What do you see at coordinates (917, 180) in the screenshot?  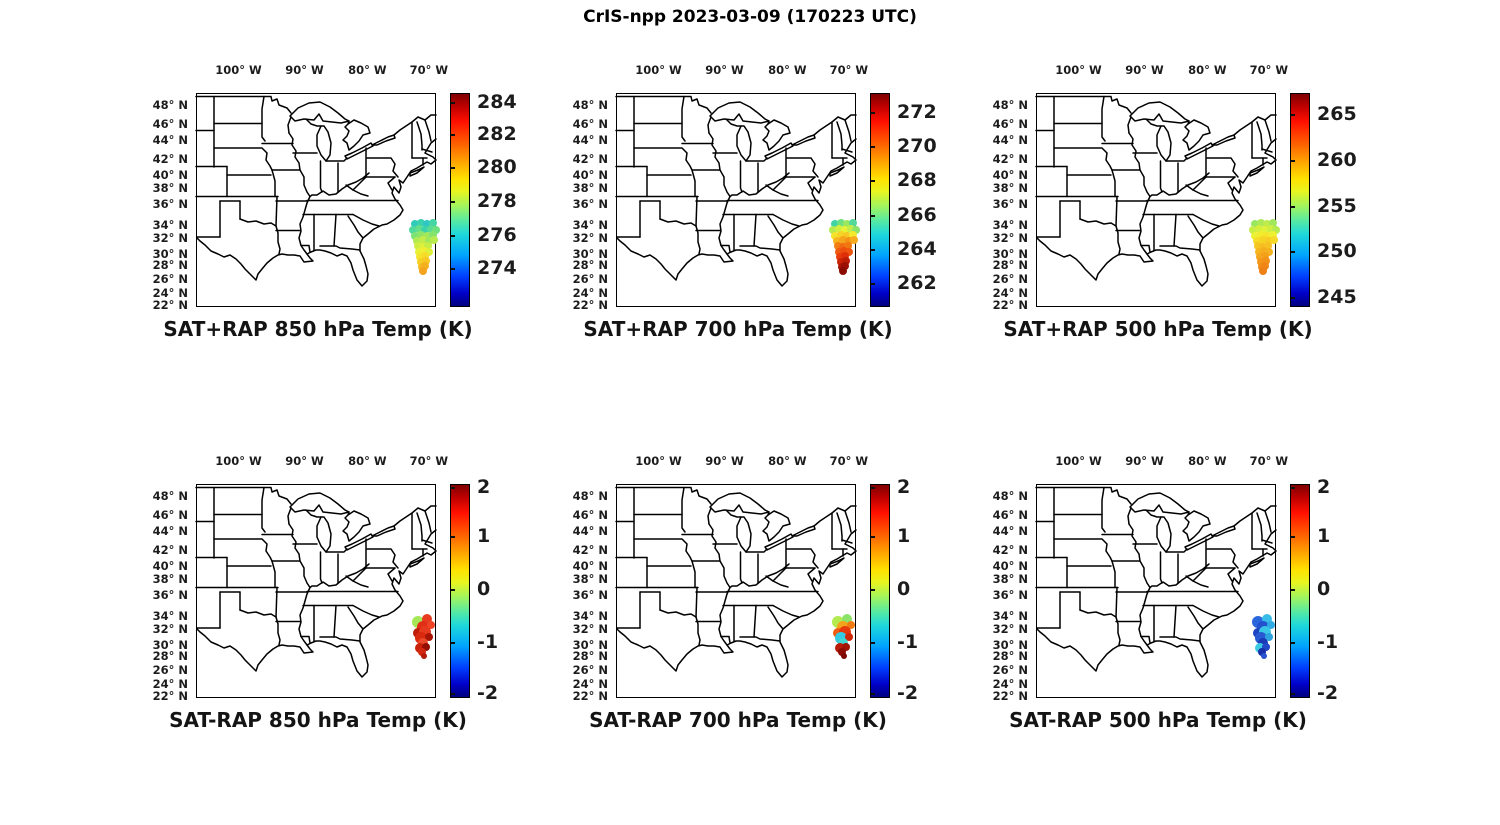 I see `colorbar-tick-label: 268` at bounding box center [917, 180].